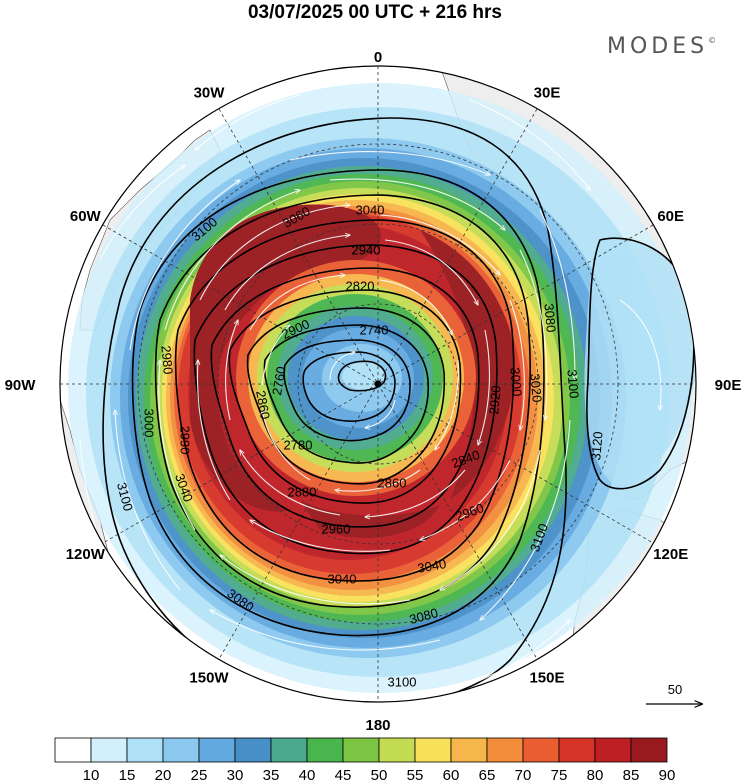 The width and height of the screenshot is (750, 782). I want to click on longitude-label: 180, so click(377, 725).